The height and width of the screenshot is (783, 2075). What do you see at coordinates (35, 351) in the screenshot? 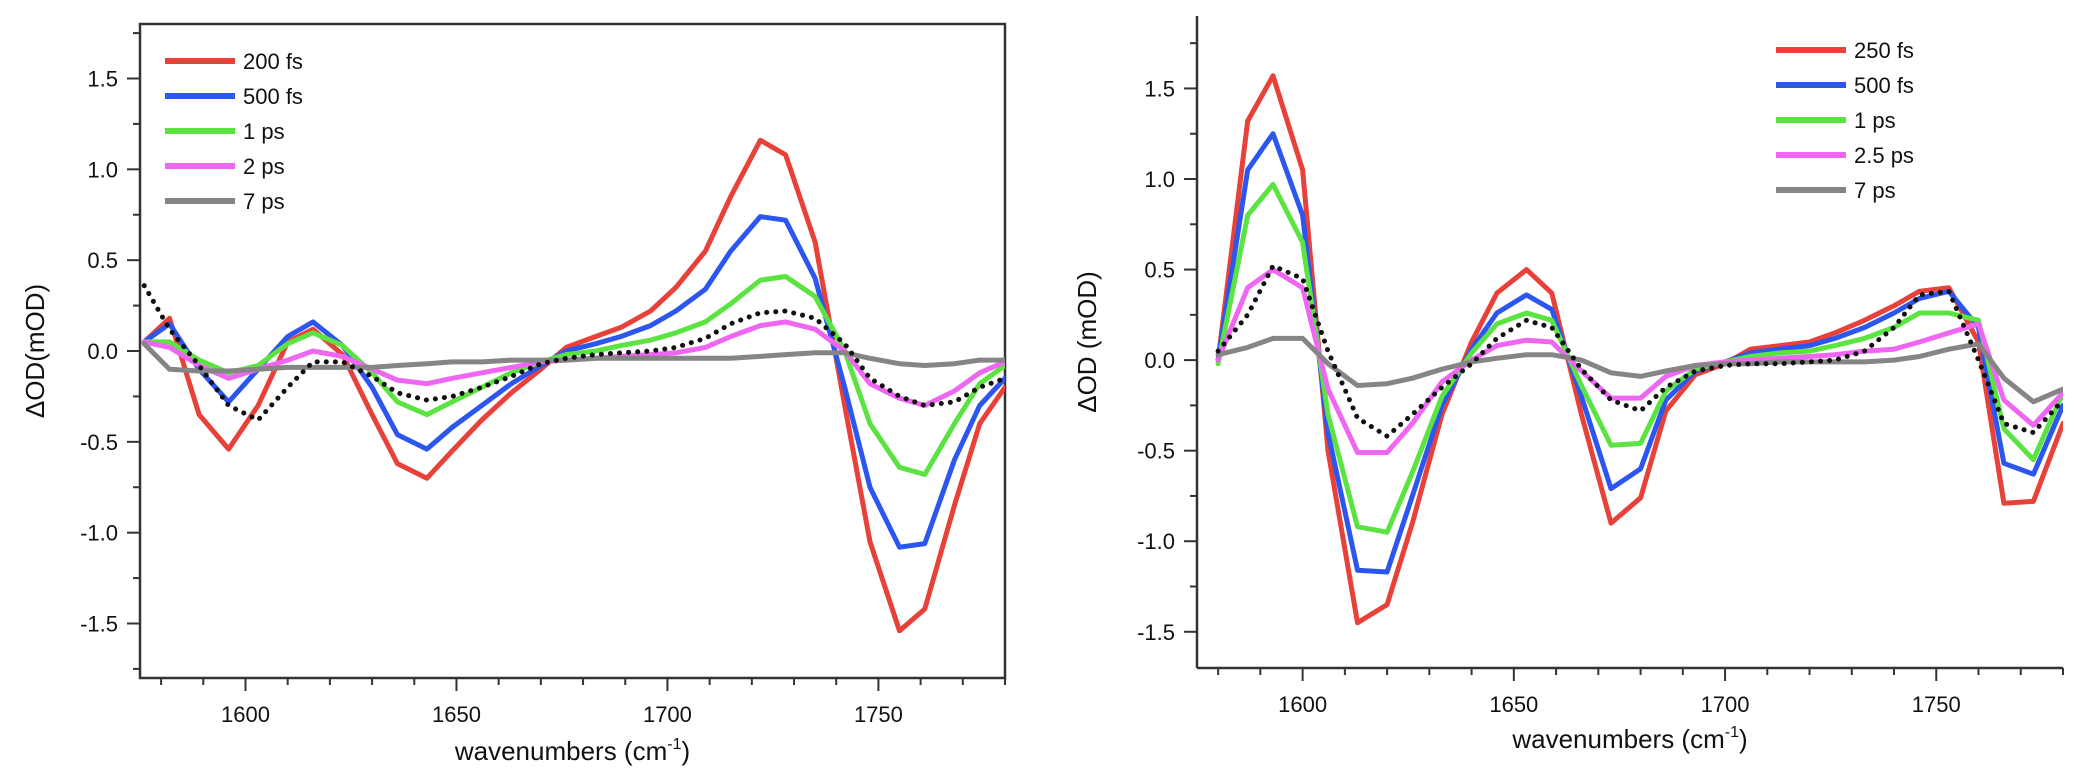
I see `y-axis-title: ΔOD(mOD)` at bounding box center [35, 351].